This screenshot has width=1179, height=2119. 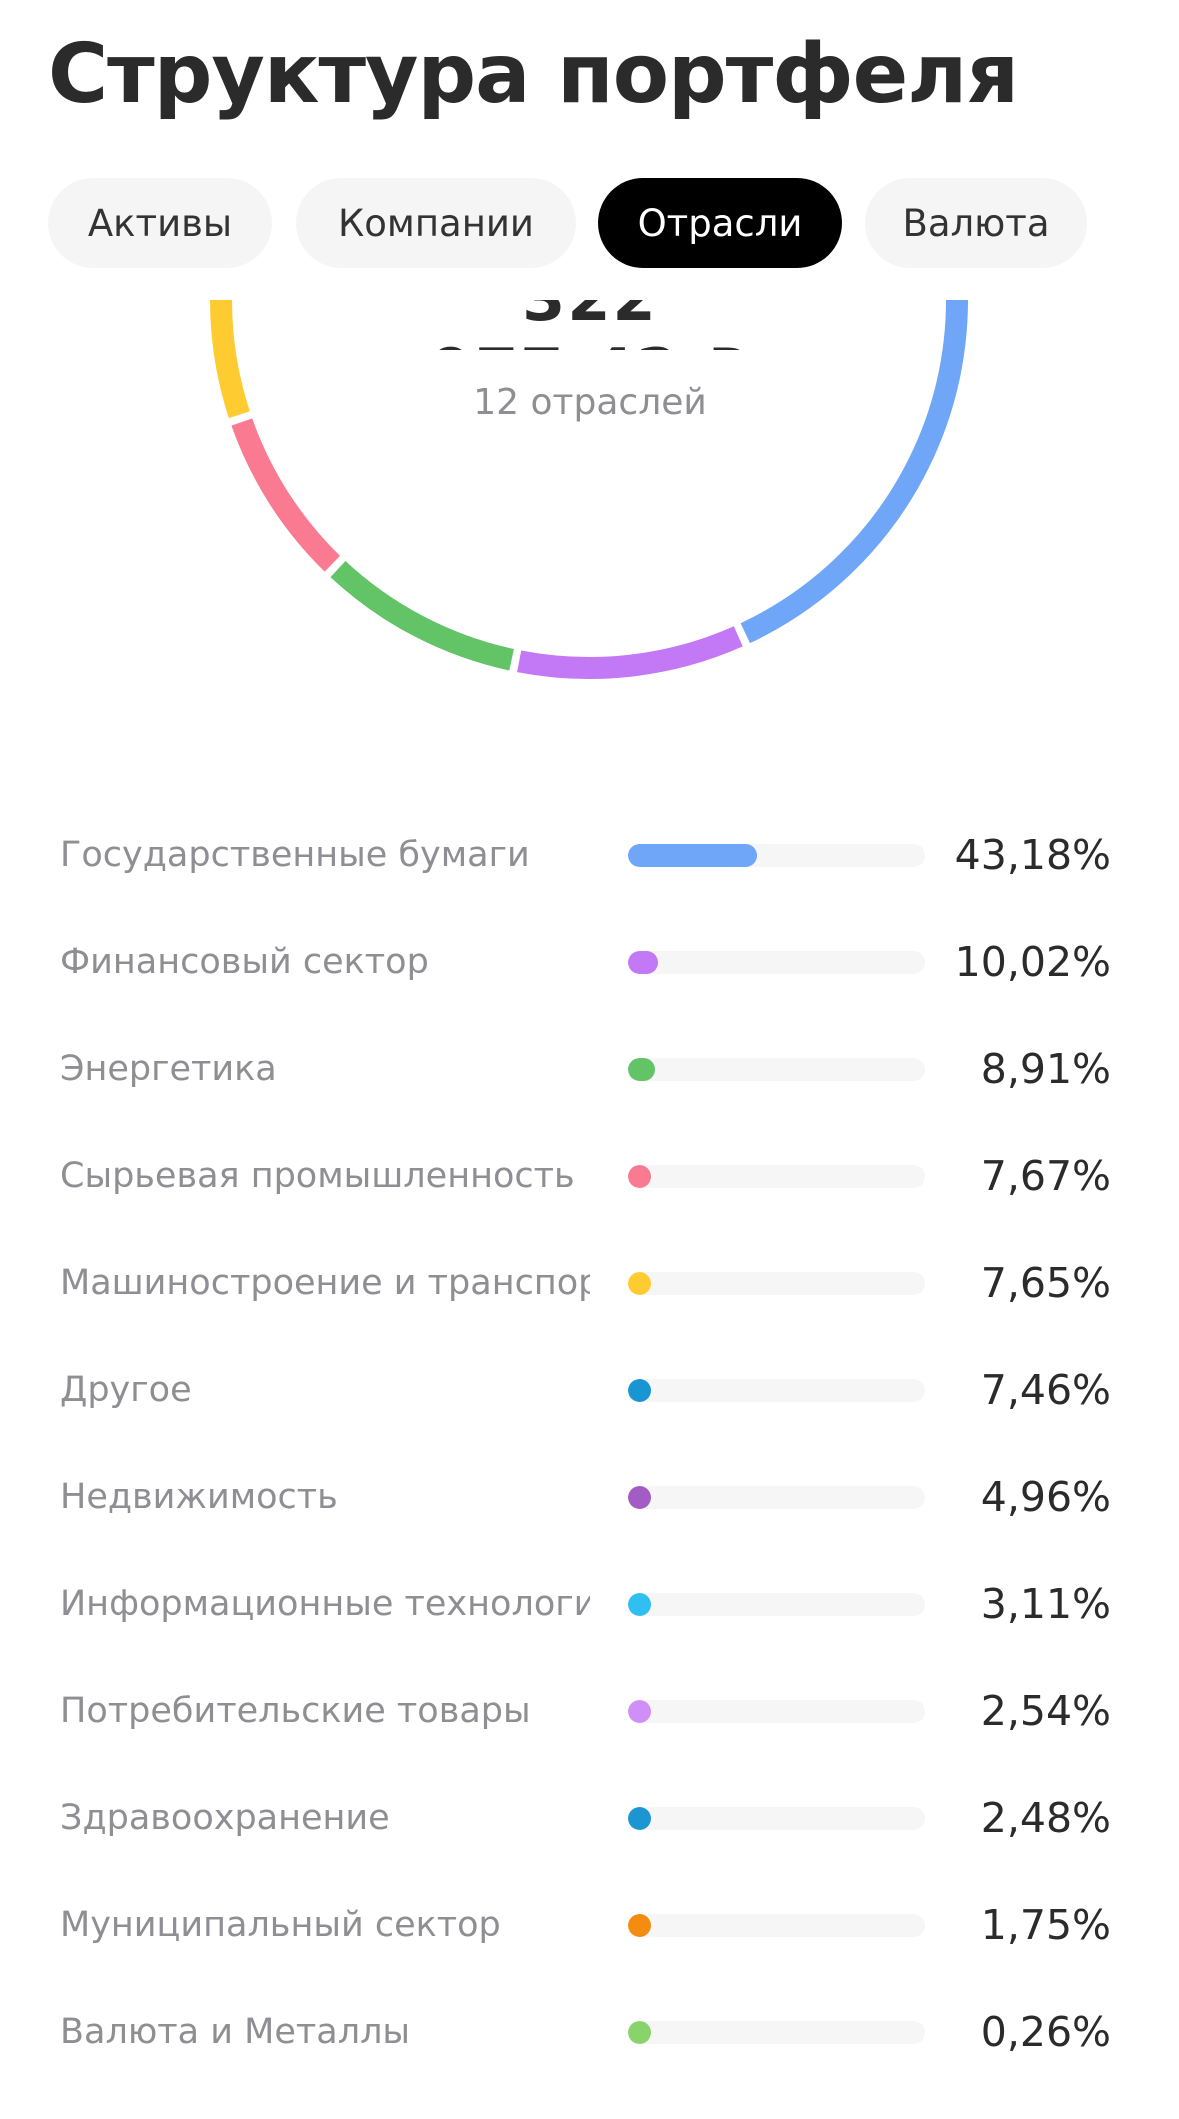 What do you see at coordinates (1032, 855) in the screenshot?
I see `sector-percent: 43,18%` at bounding box center [1032, 855].